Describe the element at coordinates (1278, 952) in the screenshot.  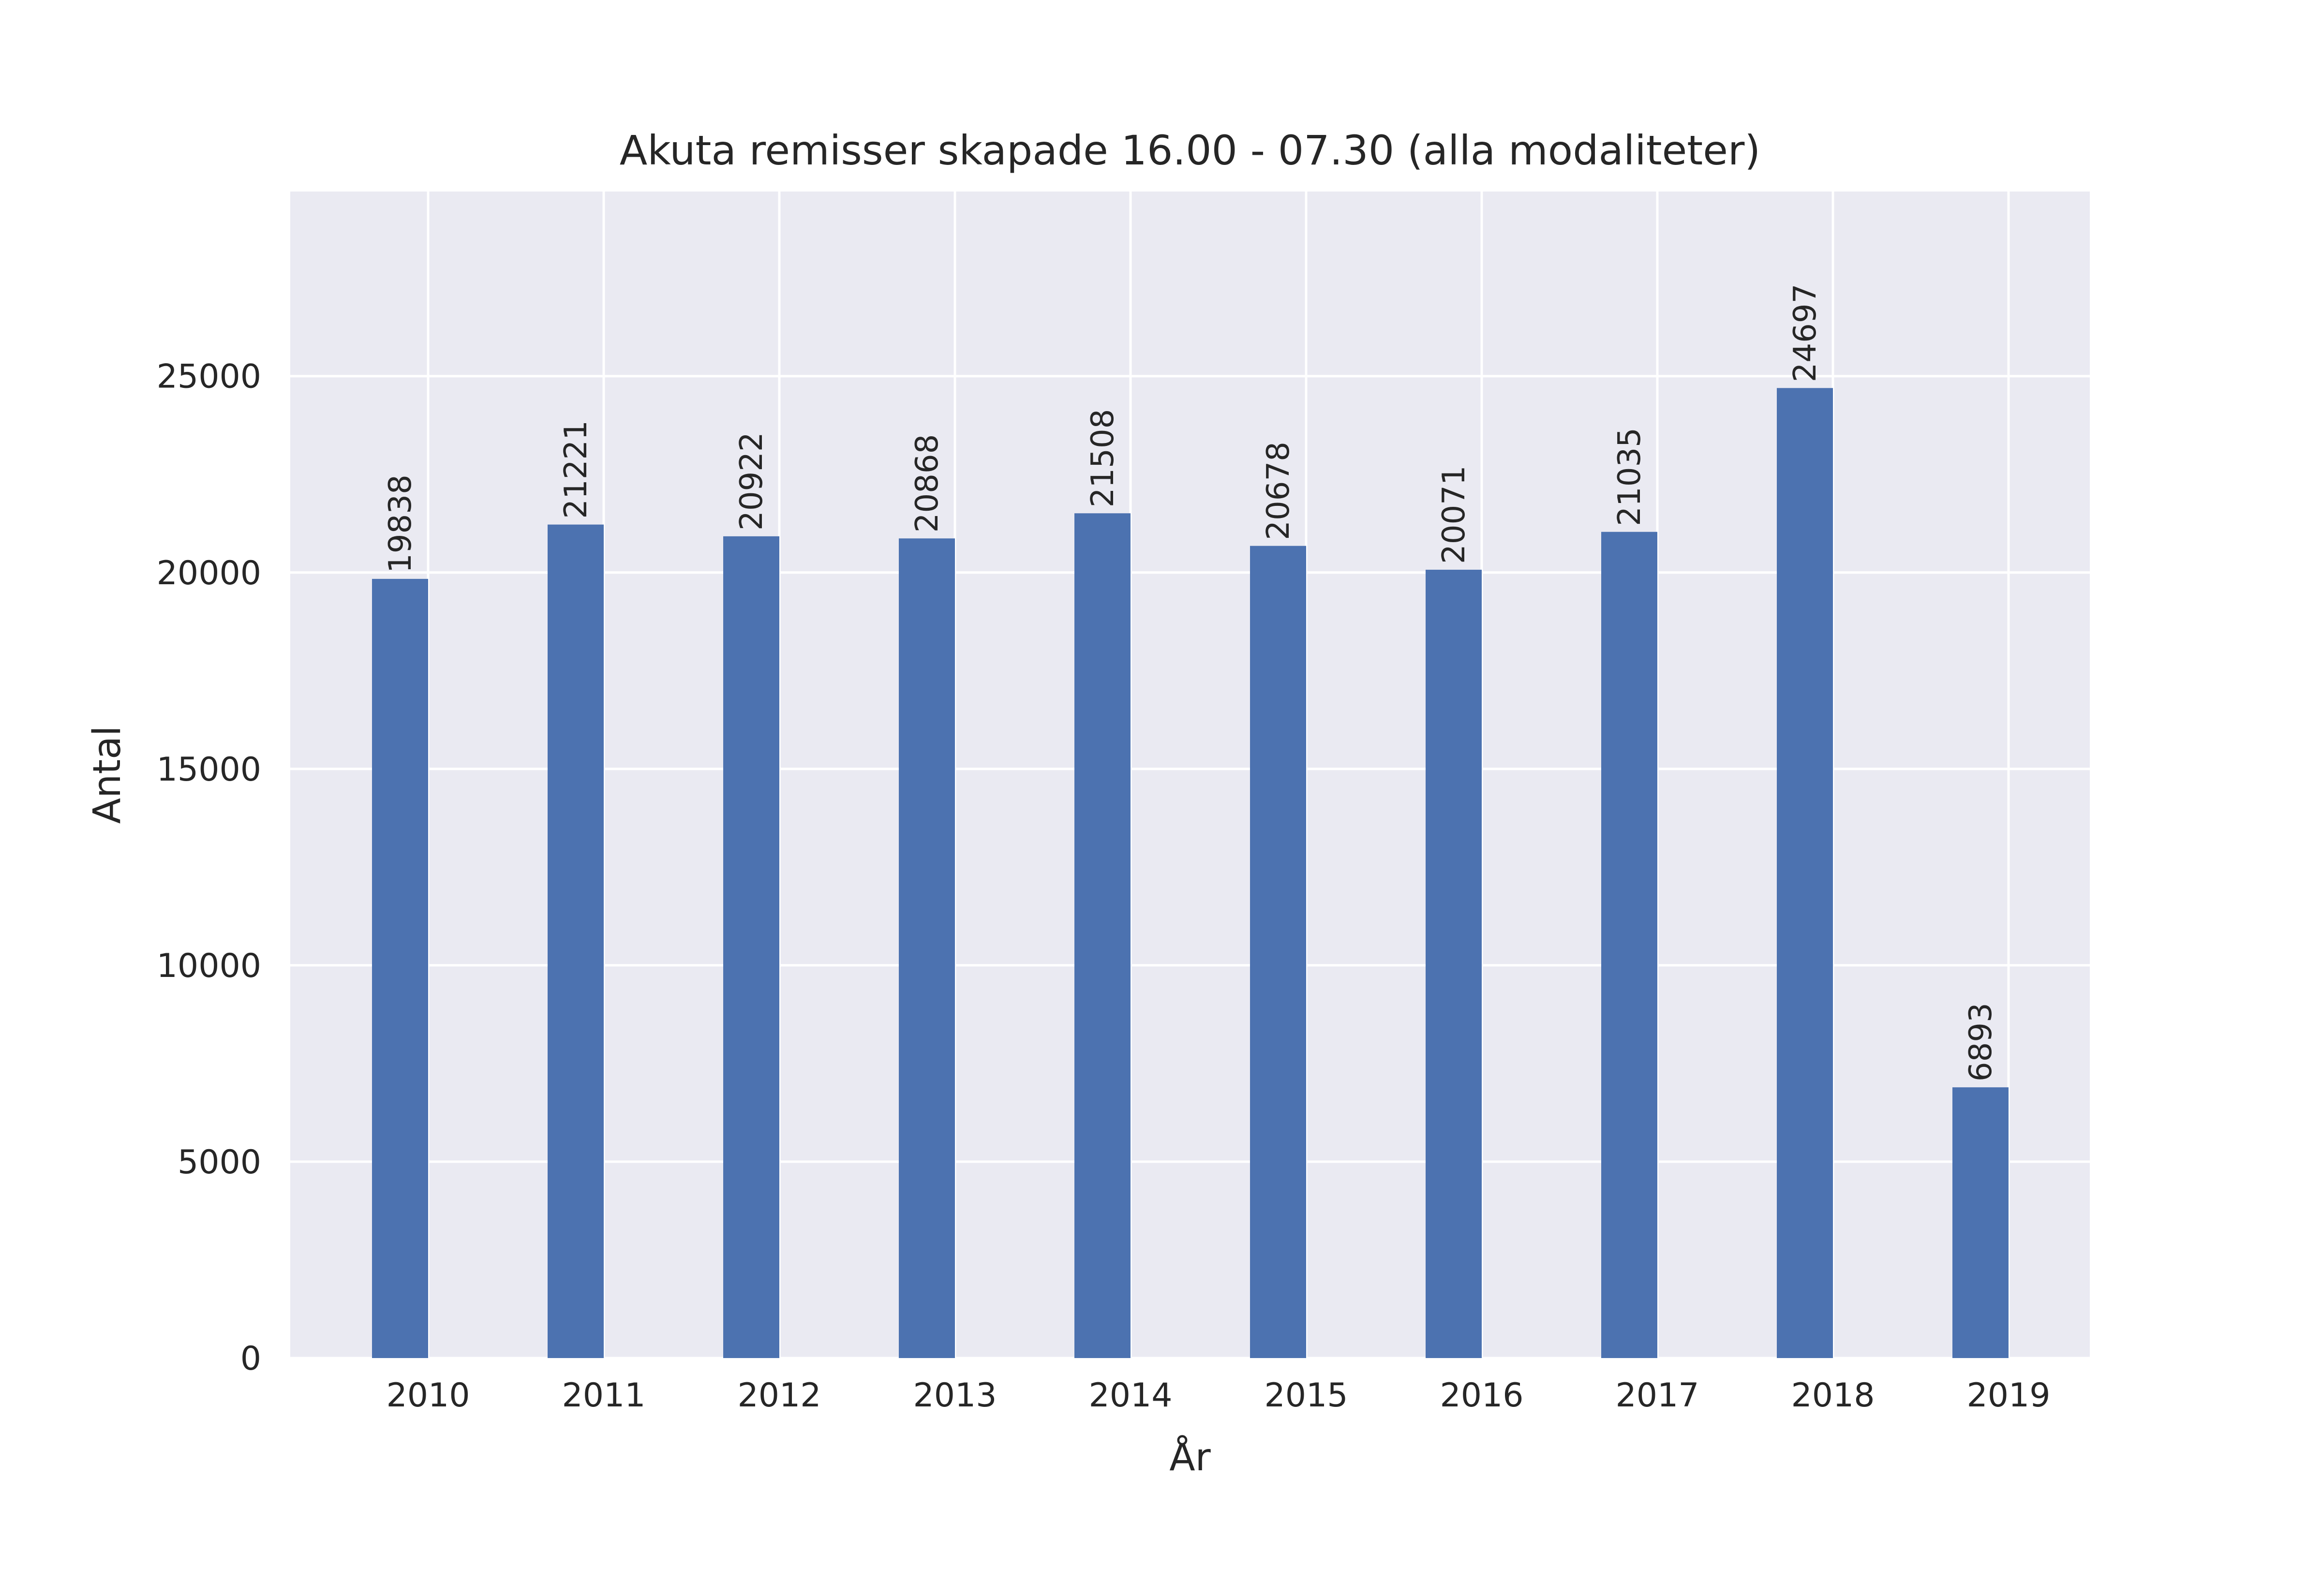
I see `bar-2015` at that location.